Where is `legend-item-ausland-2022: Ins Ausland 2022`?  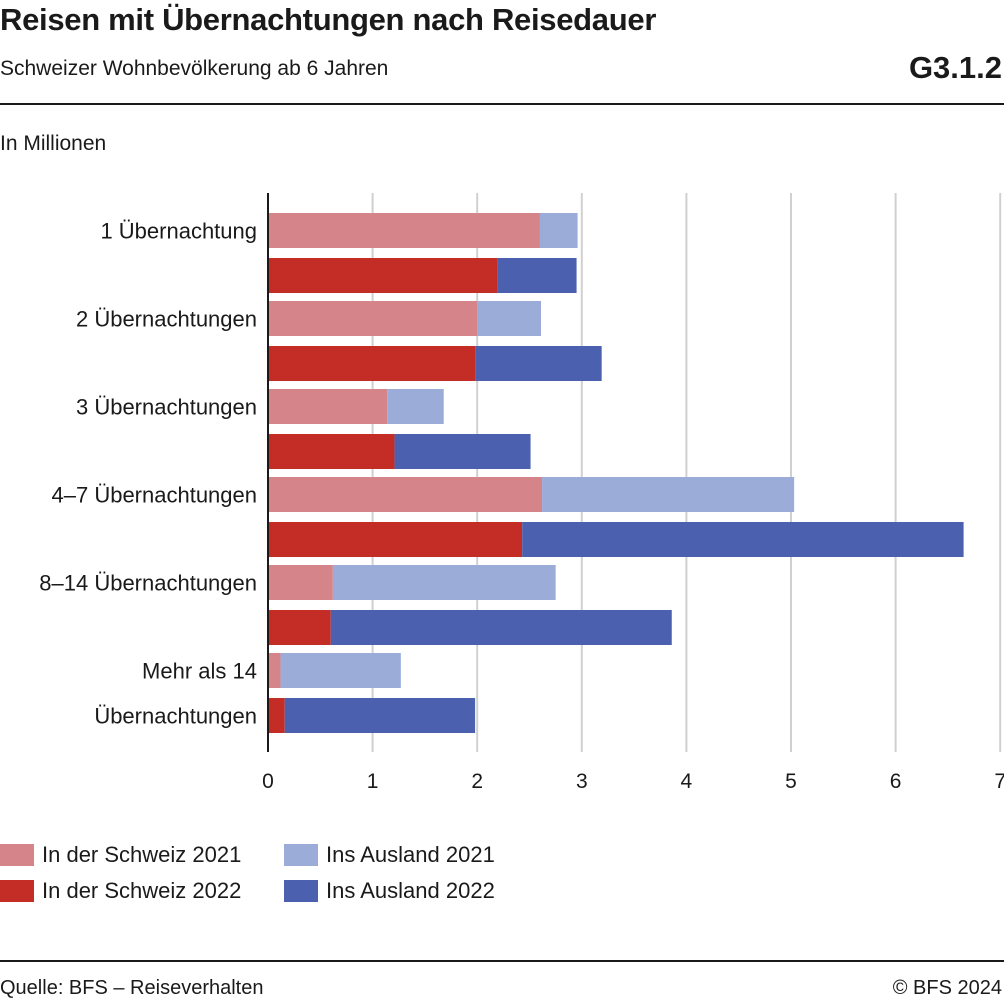 legend-item-ausland-2022: Ins Ausland 2022 is located at coordinates (389, 891).